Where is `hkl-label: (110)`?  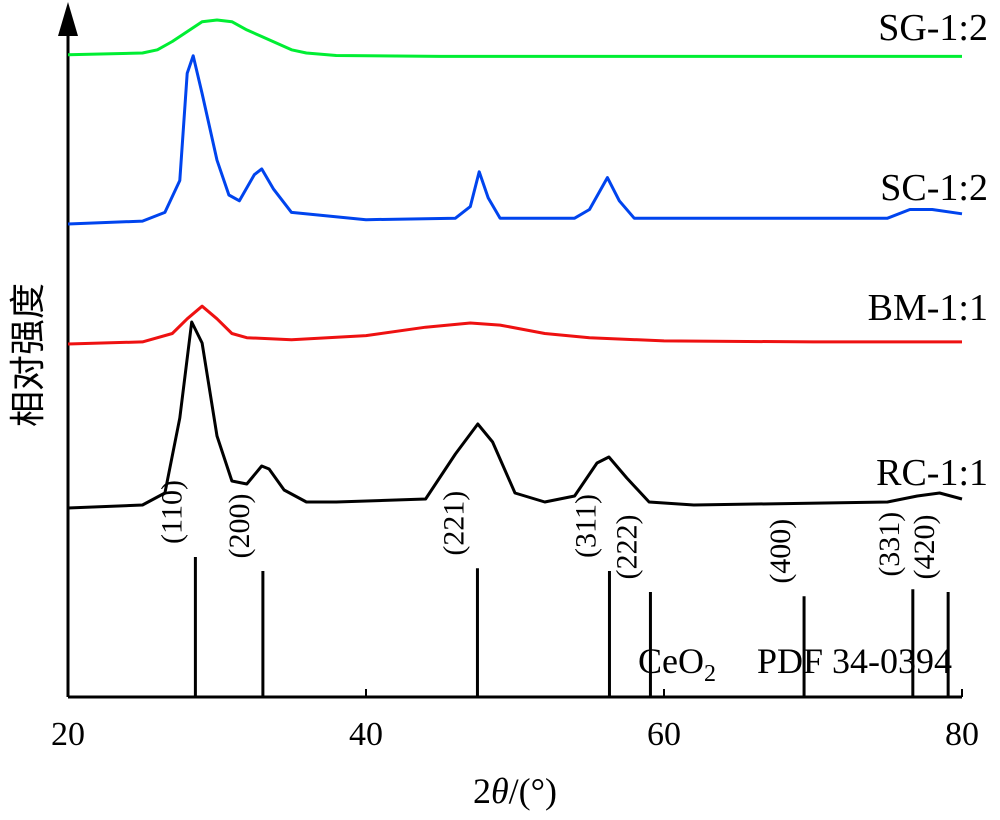
hkl-label: (110) is located at coordinates (171, 512).